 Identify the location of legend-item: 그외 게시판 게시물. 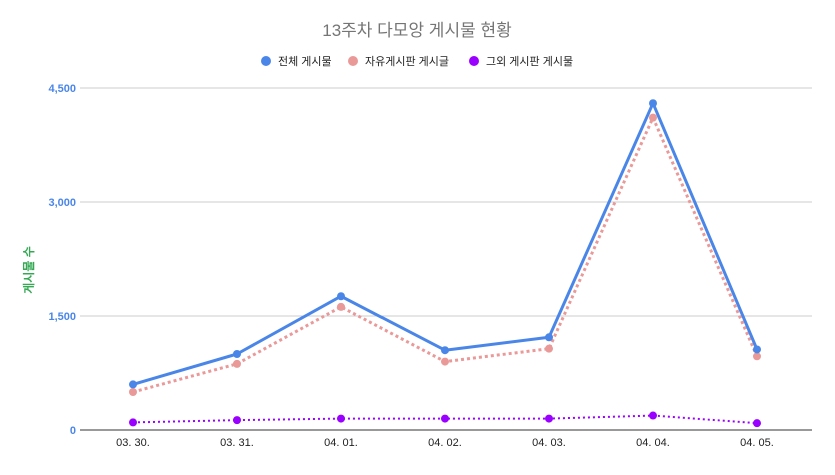
(521, 61).